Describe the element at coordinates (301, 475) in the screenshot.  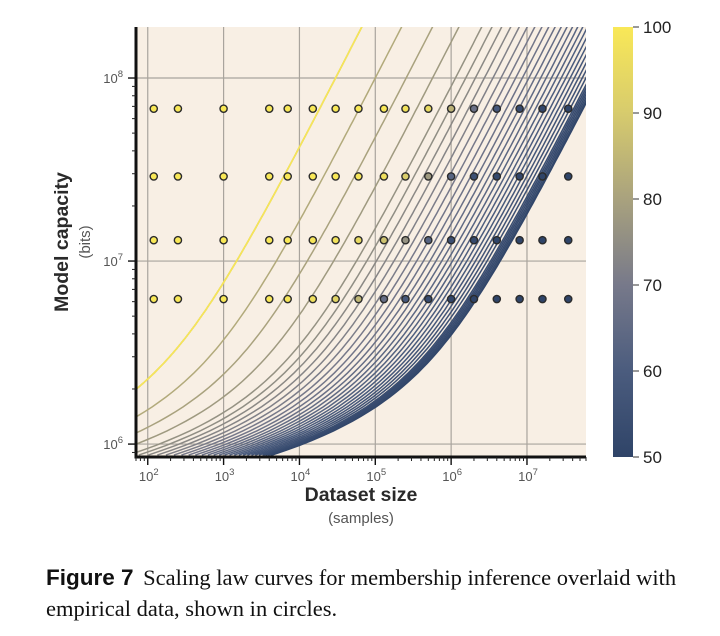
I see `x-tick-label: 10⁴` at that location.